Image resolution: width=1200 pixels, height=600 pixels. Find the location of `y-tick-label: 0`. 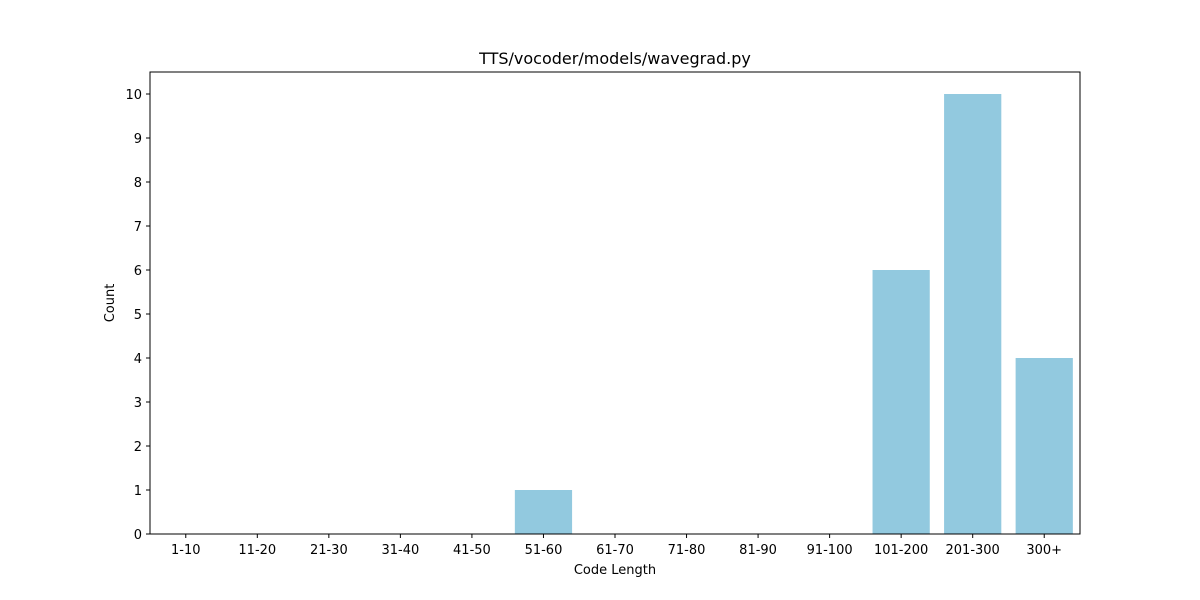

y-tick-label: 0 is located at coordinates (138, 535).